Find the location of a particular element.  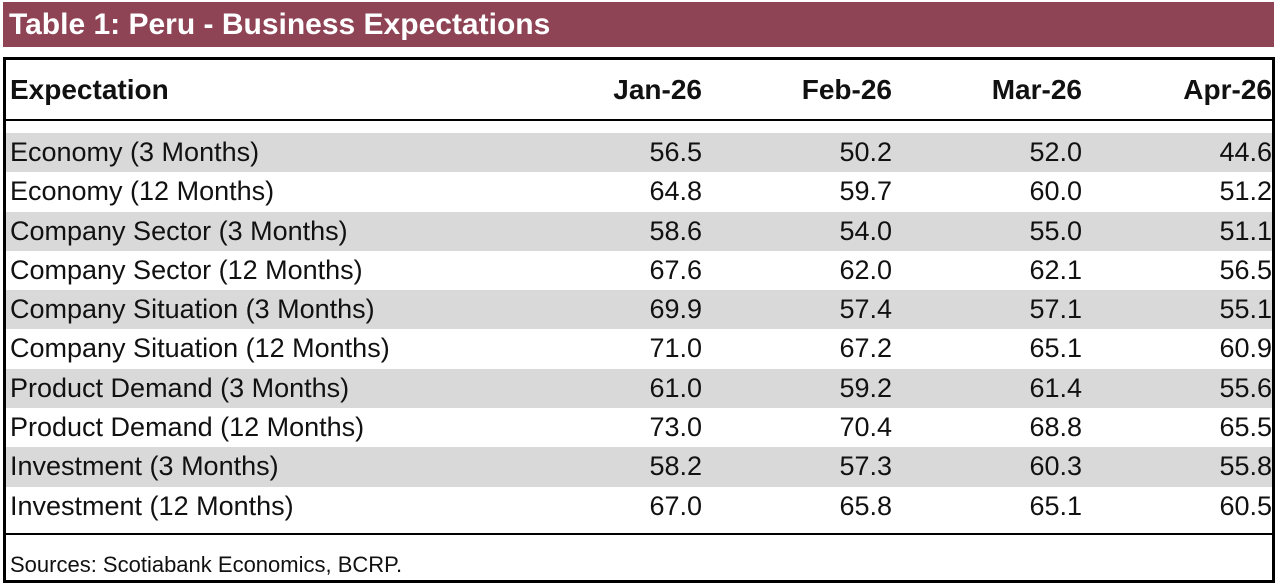

row-label: Company Sector (12 Months) is located at coordinates (186, 269).